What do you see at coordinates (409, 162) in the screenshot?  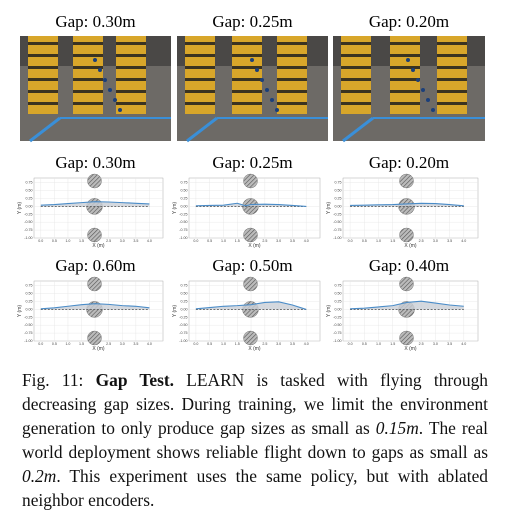 I see `chart-title: Gap: 0.20m` at bounding box center [409, 162].